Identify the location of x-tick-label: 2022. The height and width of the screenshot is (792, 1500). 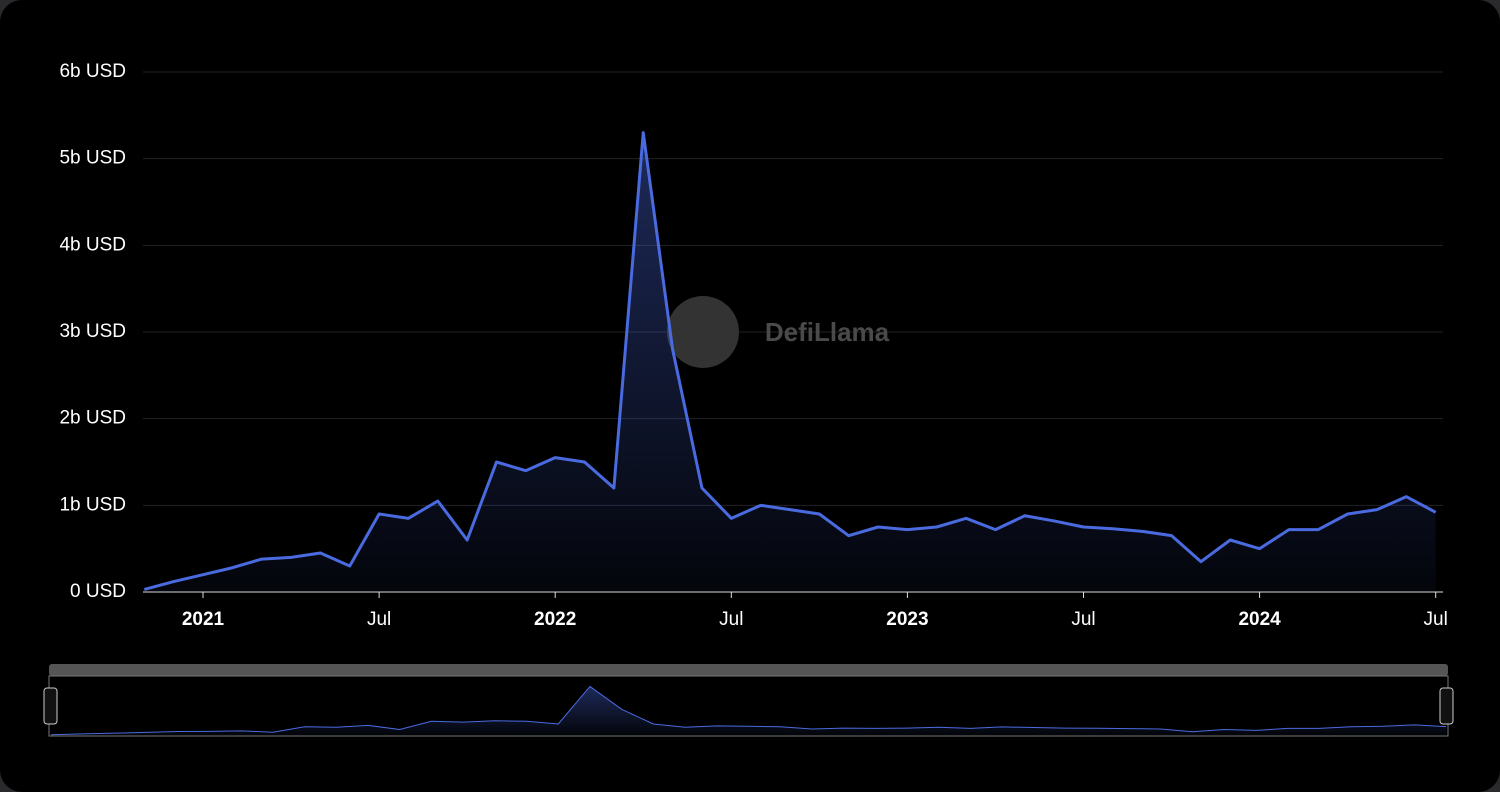
(555, 619).